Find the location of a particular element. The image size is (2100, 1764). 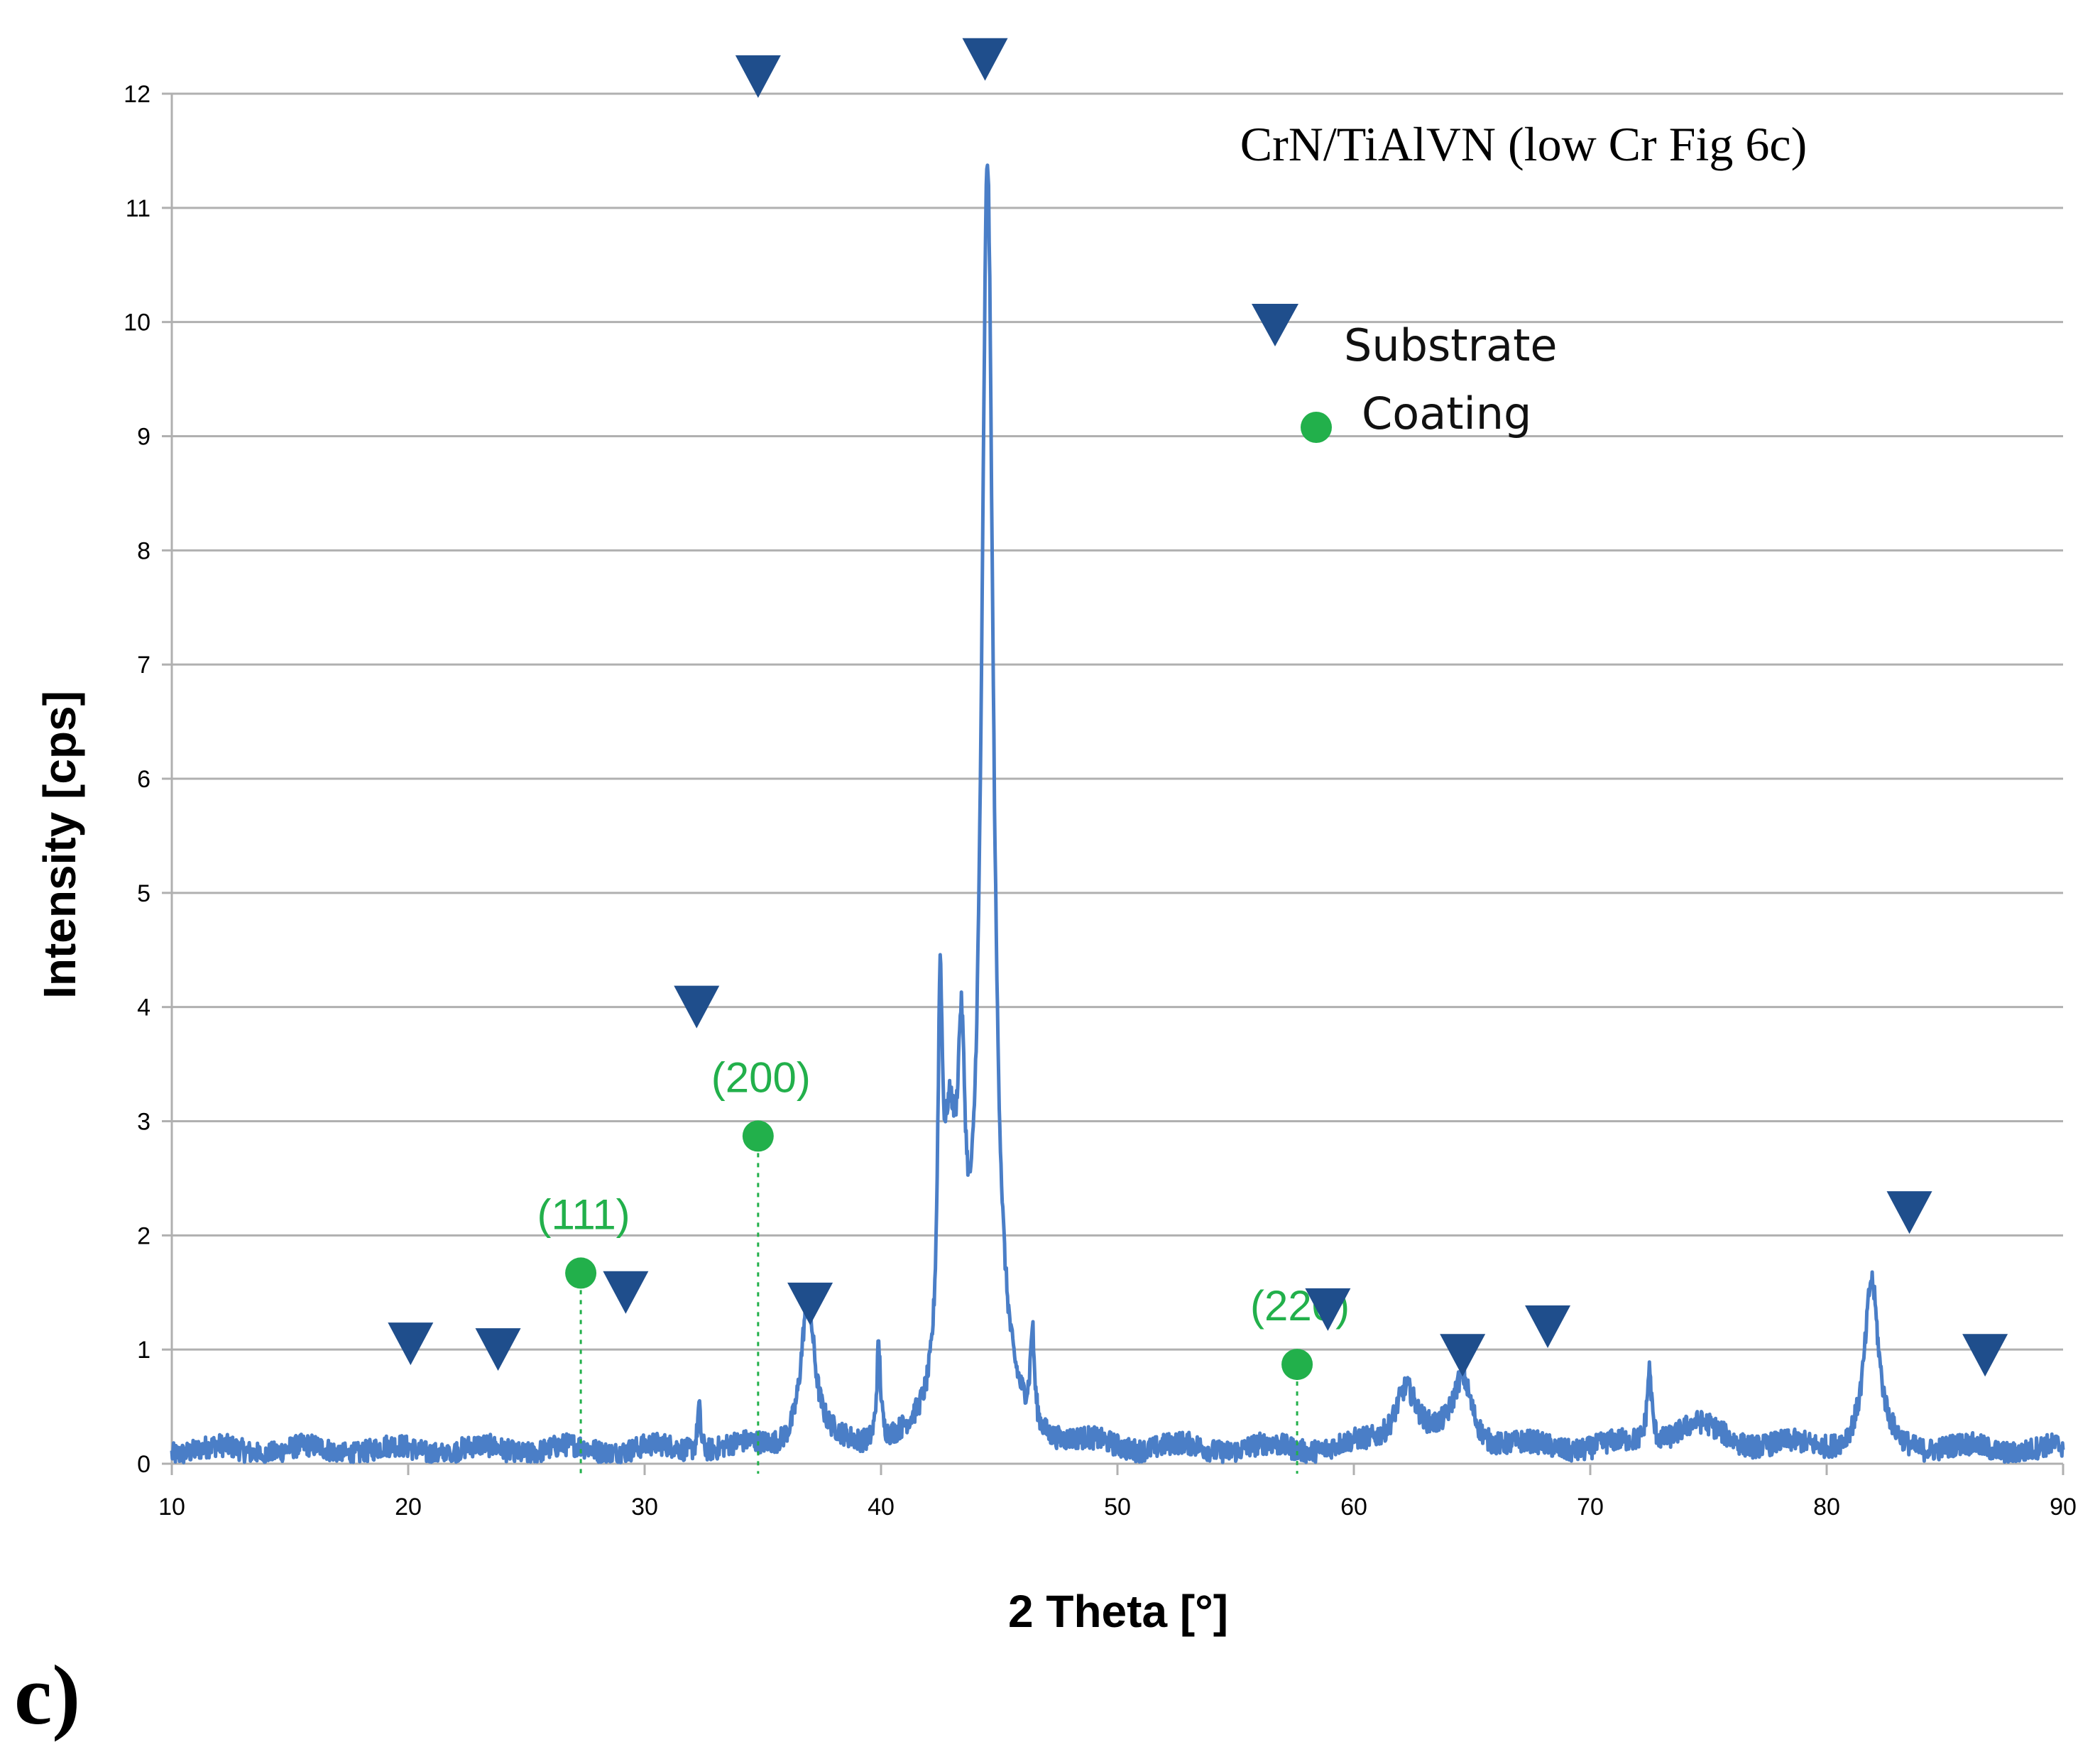

x-tick-label: 50 is located at coordinates (1117, 1507).